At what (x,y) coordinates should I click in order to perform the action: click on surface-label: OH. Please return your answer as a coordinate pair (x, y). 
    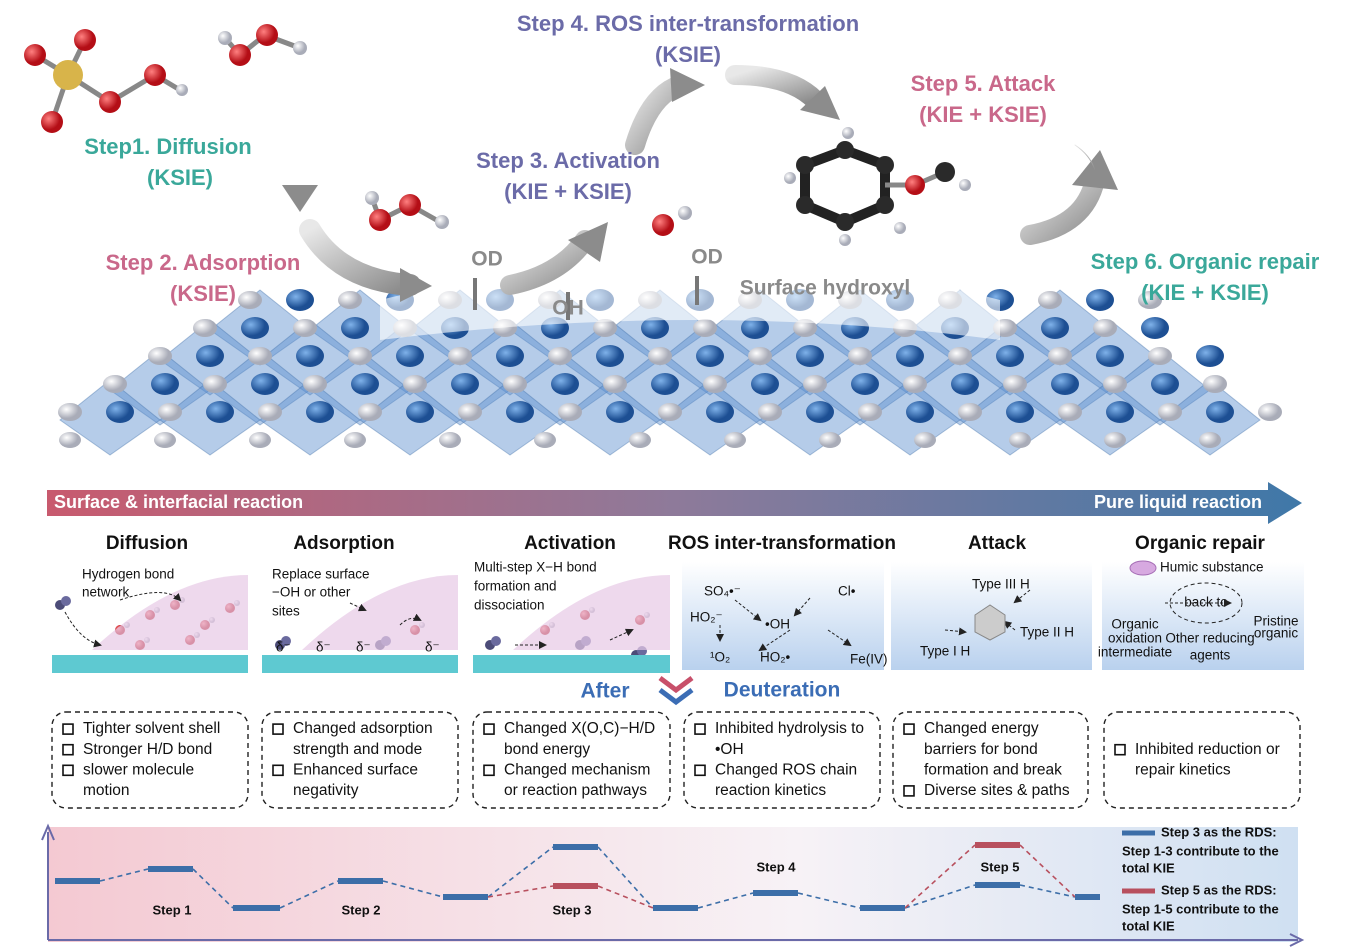
    Looking at the image, I should click on (568, 308).